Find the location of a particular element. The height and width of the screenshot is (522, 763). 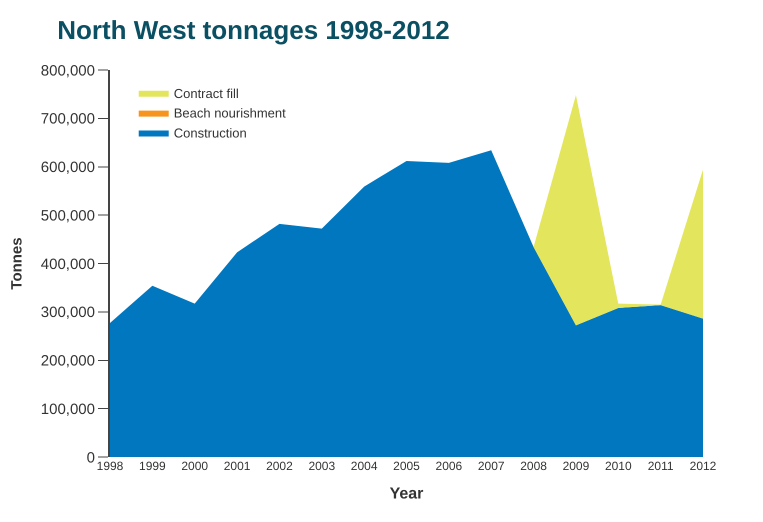

x-tick-label: 2011 is located at coordinates (661, 466).